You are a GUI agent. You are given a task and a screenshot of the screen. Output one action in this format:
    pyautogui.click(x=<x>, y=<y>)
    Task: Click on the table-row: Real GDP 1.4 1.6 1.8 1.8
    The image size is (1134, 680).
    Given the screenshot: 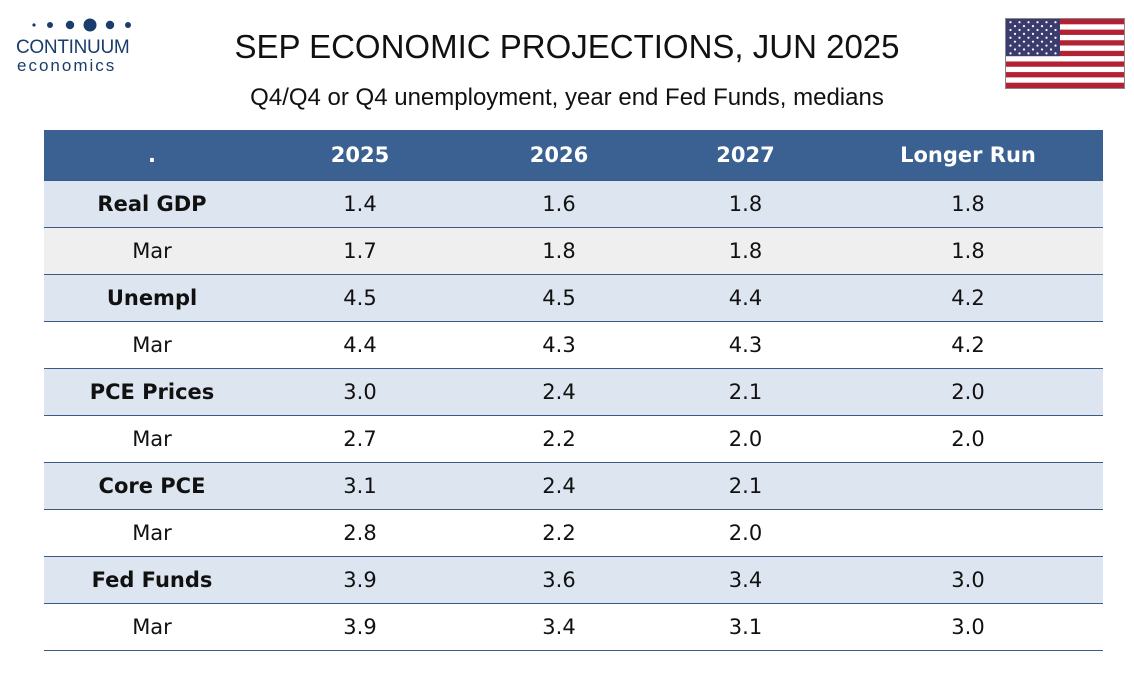 What is the action you would take?
    pyautogui.click(x=573, y=204)
    